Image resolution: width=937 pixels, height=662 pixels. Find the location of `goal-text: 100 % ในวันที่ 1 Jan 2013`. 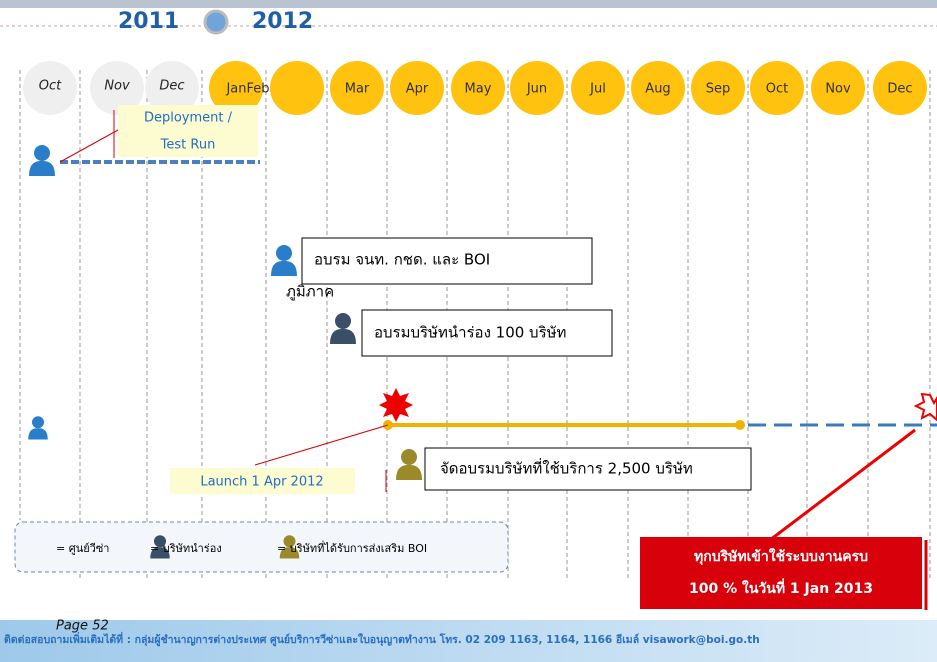

goal-text: 100 % ในวันที่ 1 Jan 2013 is located at coordinates (781, 587).